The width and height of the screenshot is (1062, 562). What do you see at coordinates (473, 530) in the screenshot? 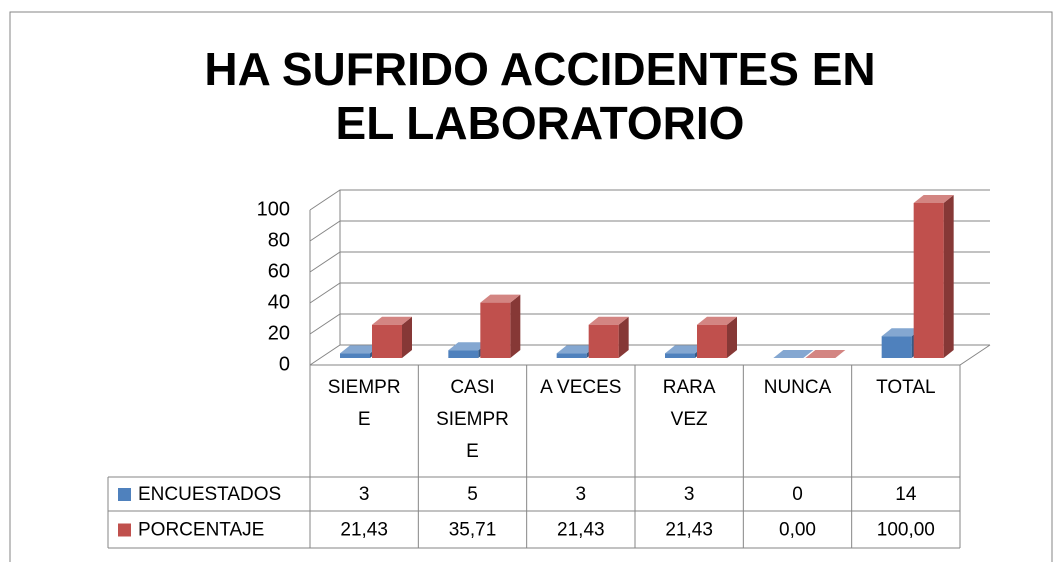
I see `table-value: 35,71` at bounding box center [473, 530].